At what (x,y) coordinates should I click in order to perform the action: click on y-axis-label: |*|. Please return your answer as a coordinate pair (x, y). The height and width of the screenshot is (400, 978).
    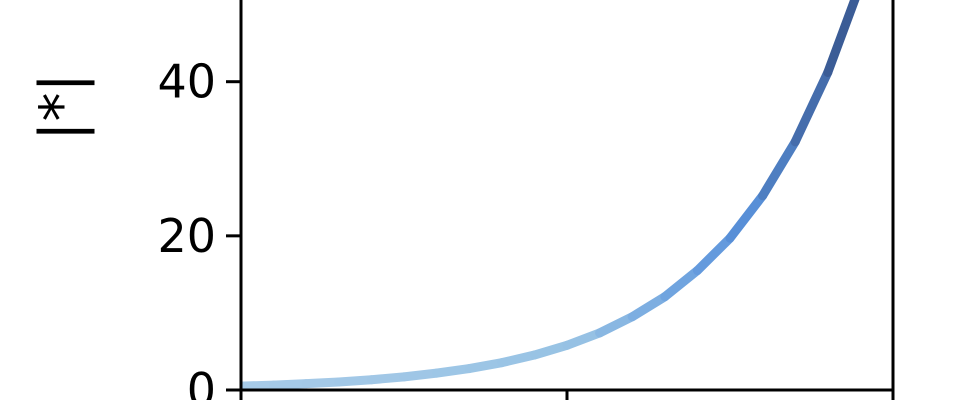
    Looking at the image, I should click on (61, 107).